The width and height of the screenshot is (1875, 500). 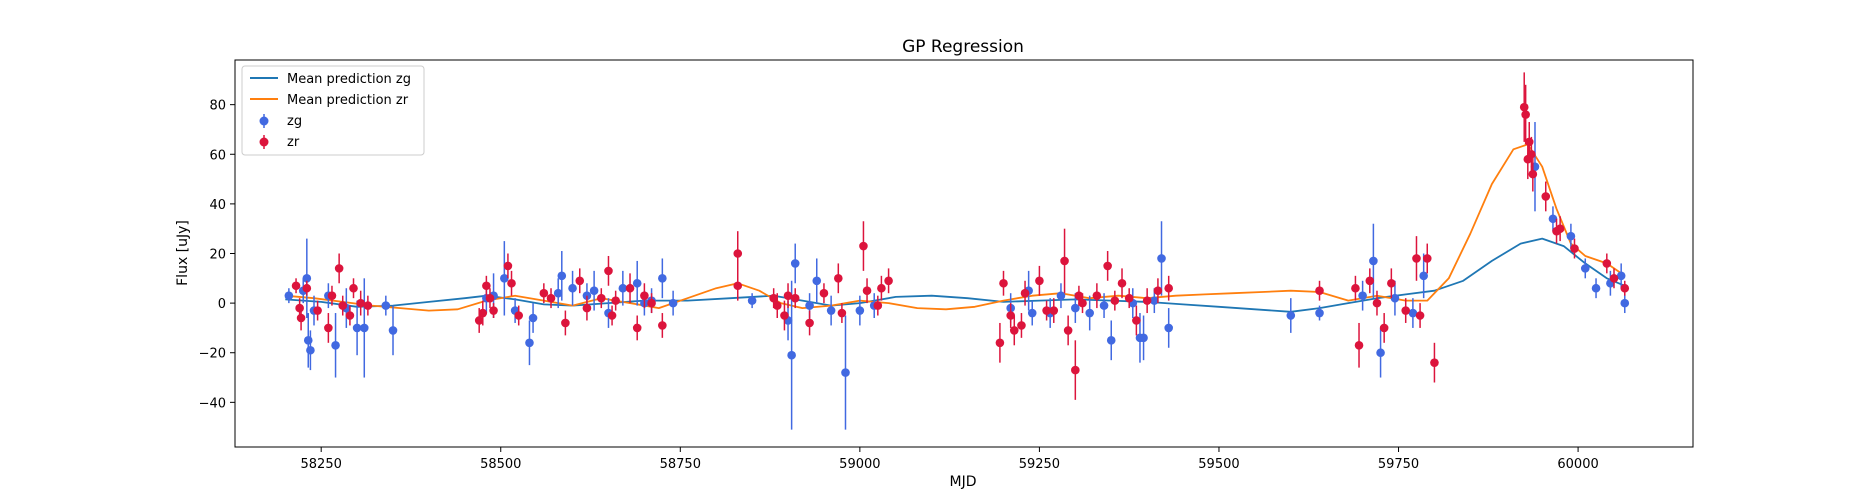 What do you see at coordinates (217, 205) in the screenshot?
I see `y-tick-label: 40` at bounding box center [217, 205].